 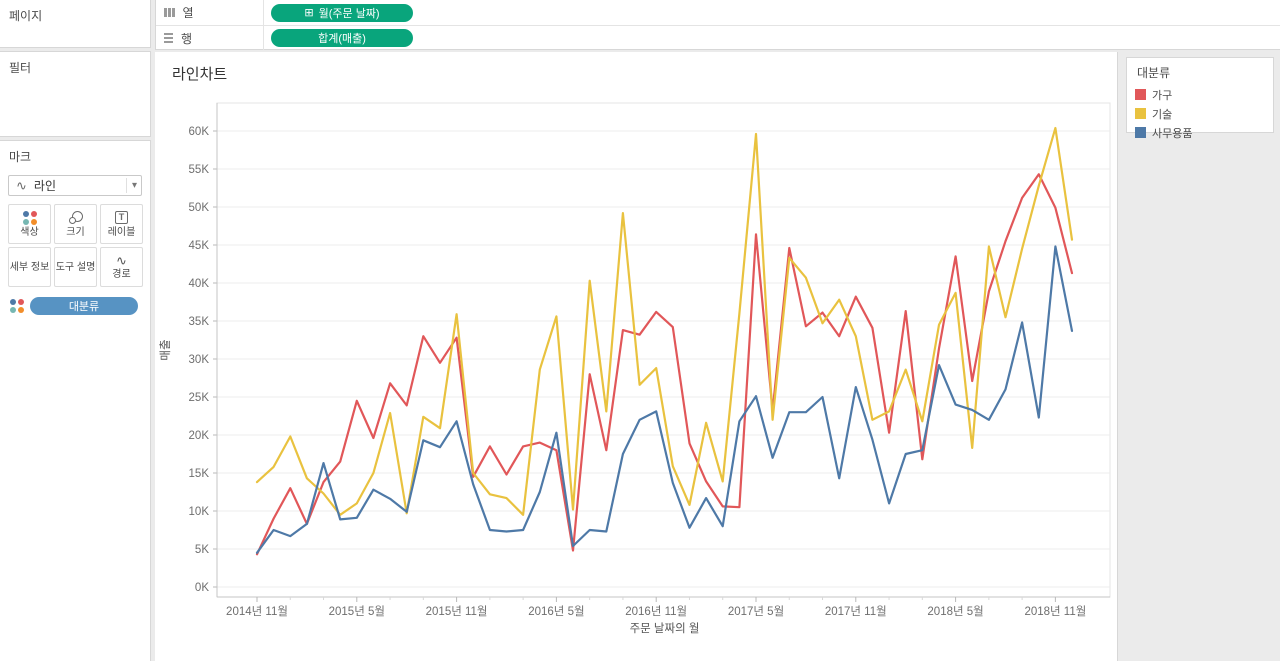 What do you see at coordinates (200, 74) in the screenshot?
I see `chart-title: 라인차트` at bounding box center [200, 74].